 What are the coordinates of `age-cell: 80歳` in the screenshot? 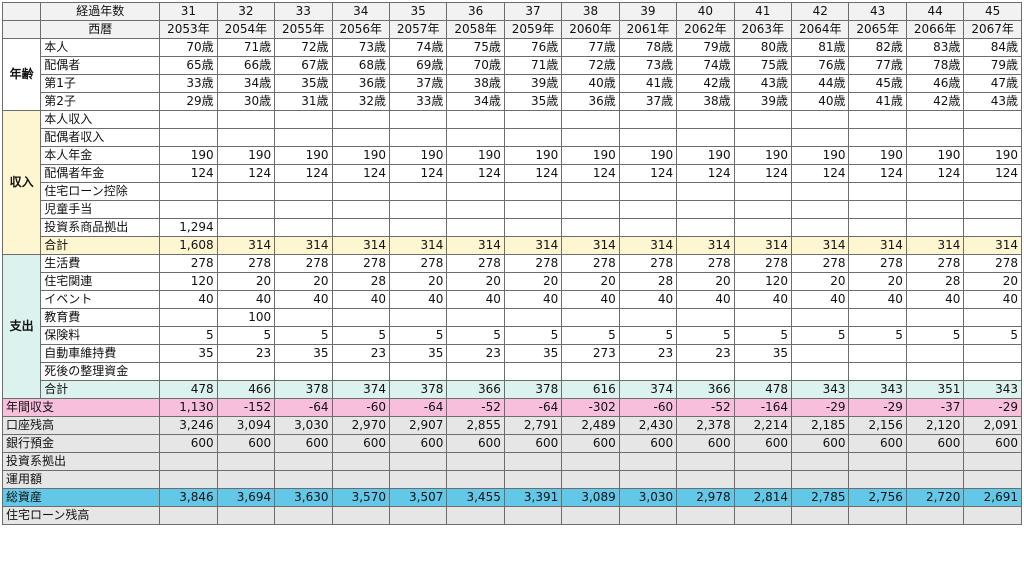 It's located at (763, 47).